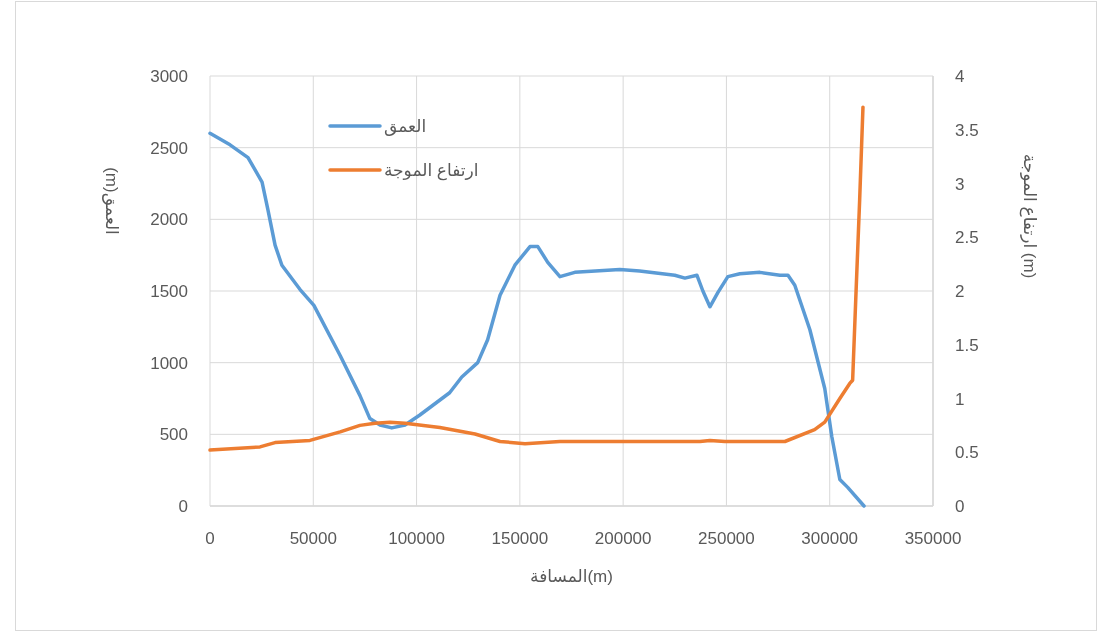 Image resolution: width=1098 pixels, height=632 pixels. I want to click on y2-tick-label: 3, so click(960, 184).